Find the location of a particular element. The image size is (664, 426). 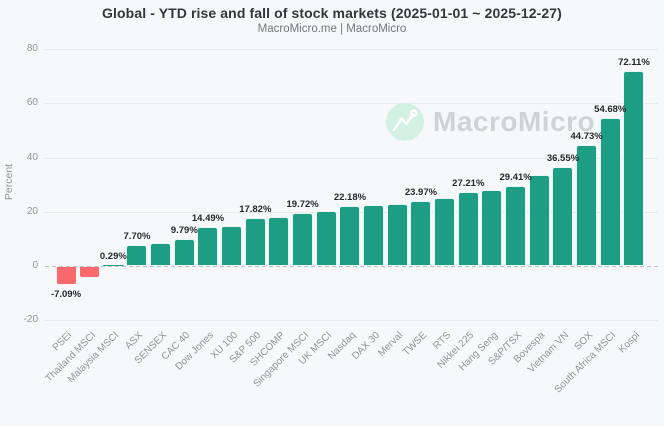

bar-value-label: 9.79% is located at coordinates (184, 231).